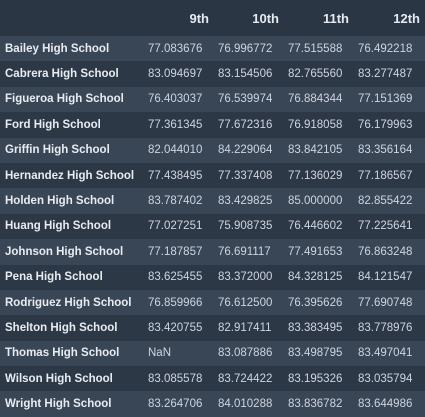 This screenshot has width=425, height=417. Describe the element at coordinates (245, 201) in the screenshot. I see `cell-value: 83.429825` at that location.